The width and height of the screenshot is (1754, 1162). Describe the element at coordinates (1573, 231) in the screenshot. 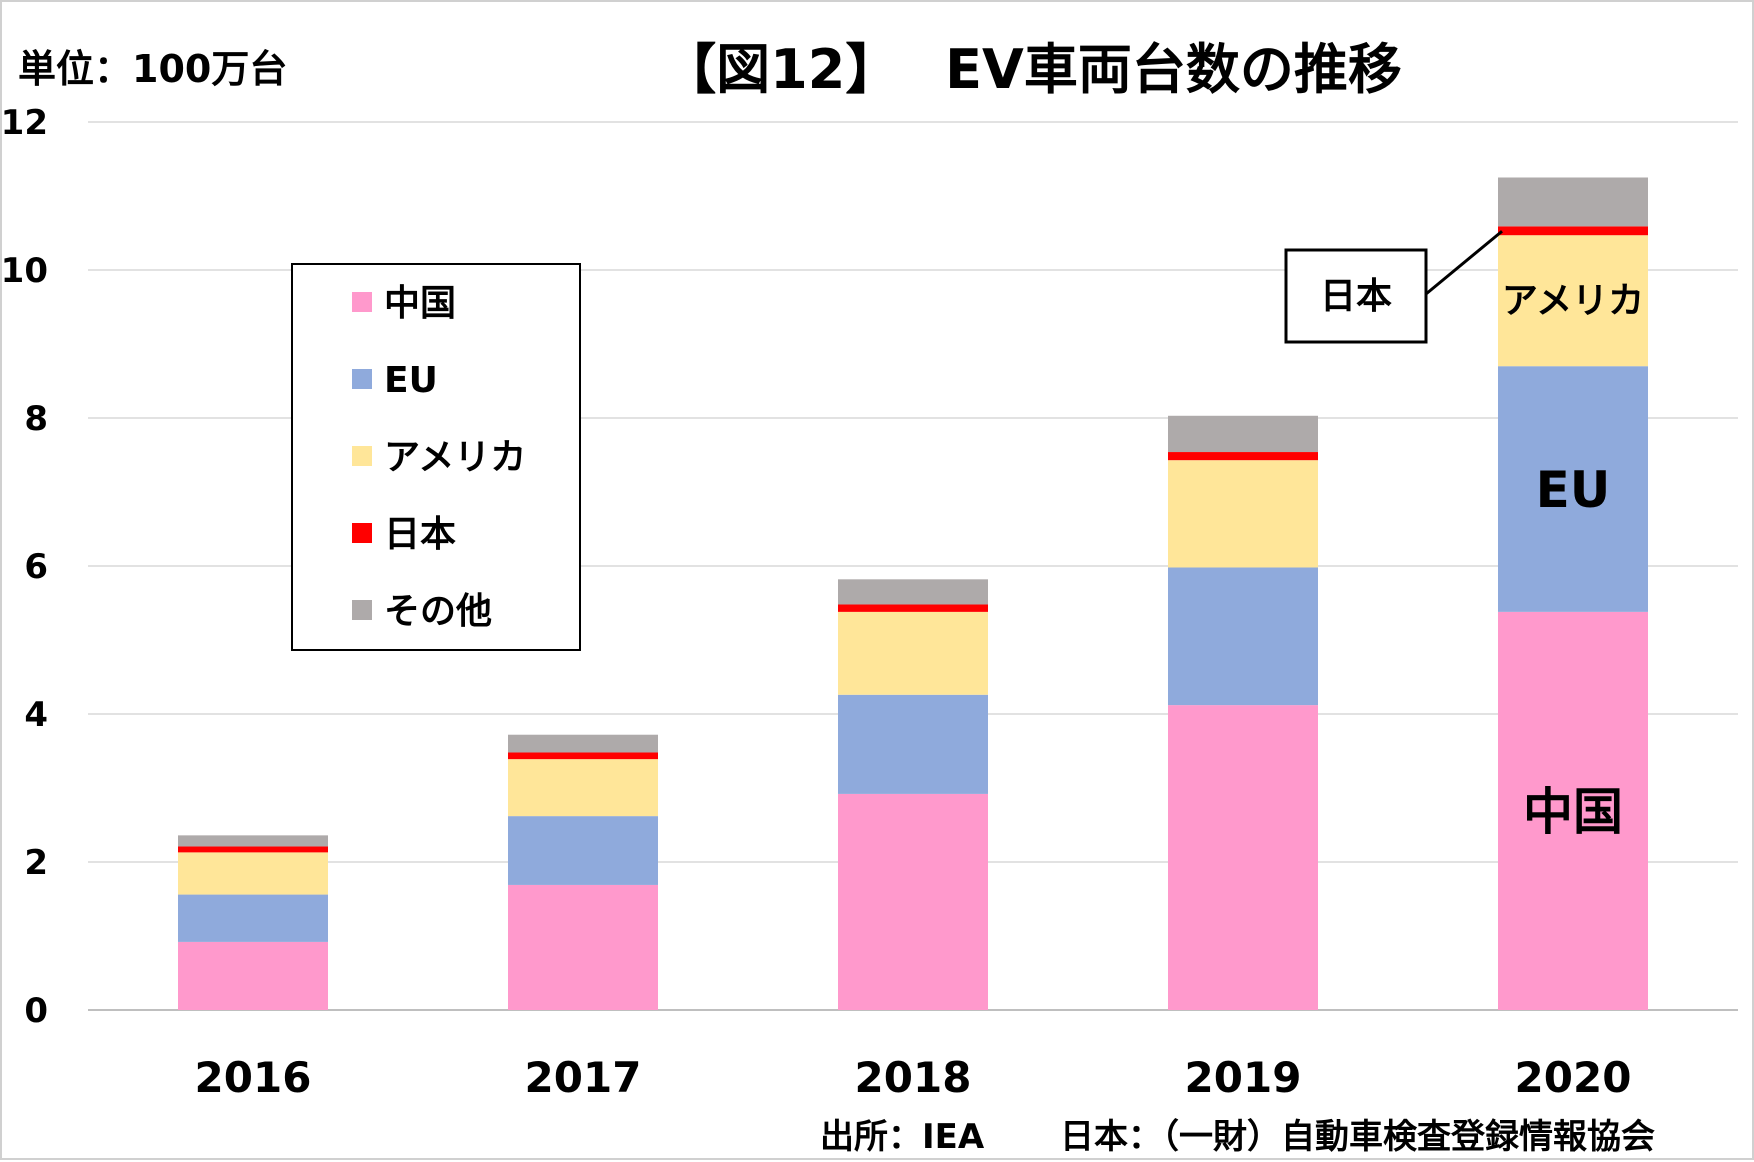

I see `bar-segment-日本-2020` at that location.